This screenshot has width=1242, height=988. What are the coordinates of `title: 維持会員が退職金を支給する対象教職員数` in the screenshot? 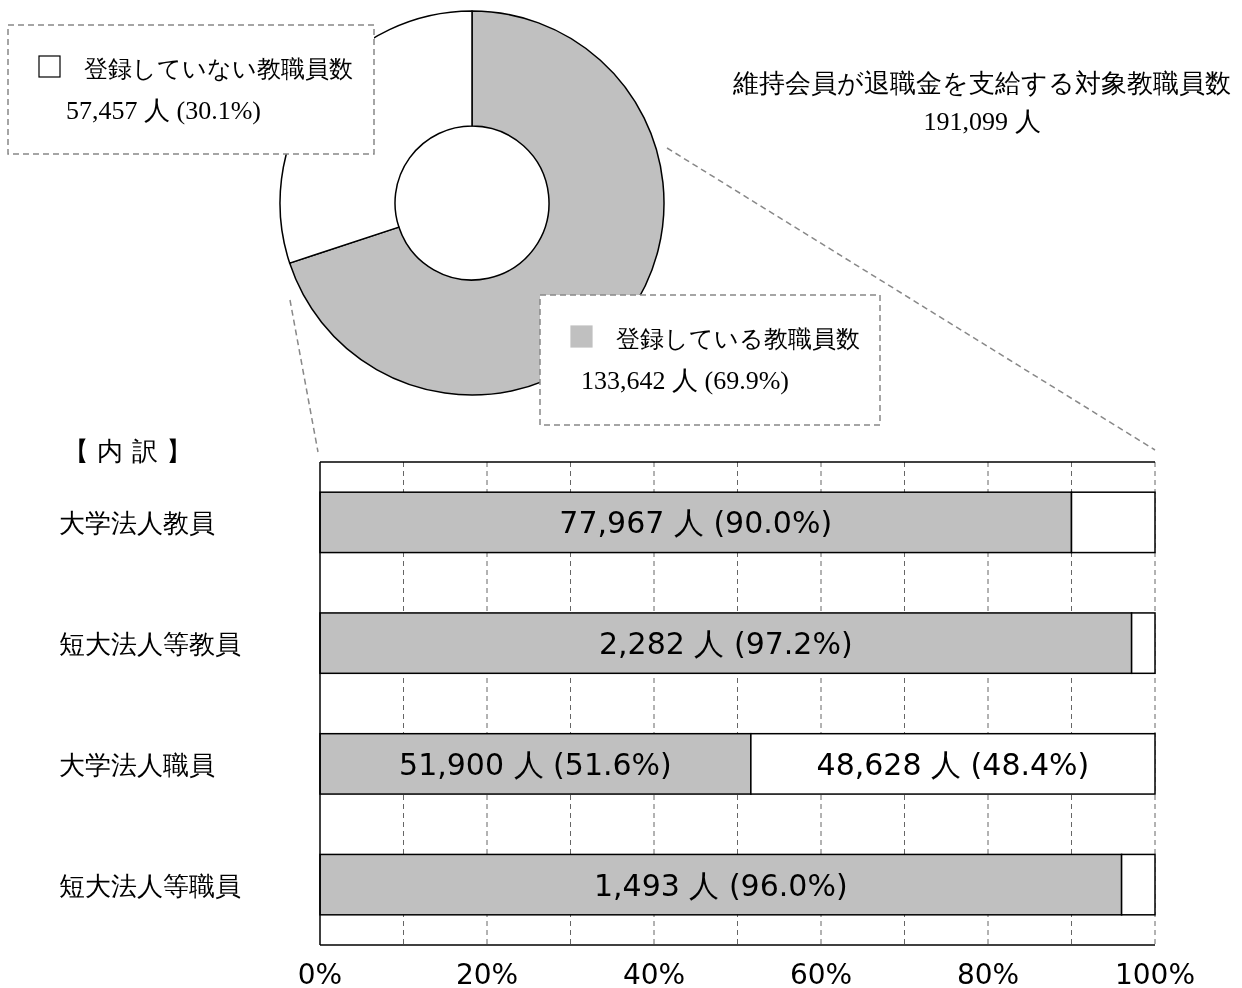 It's located at (982, 83).